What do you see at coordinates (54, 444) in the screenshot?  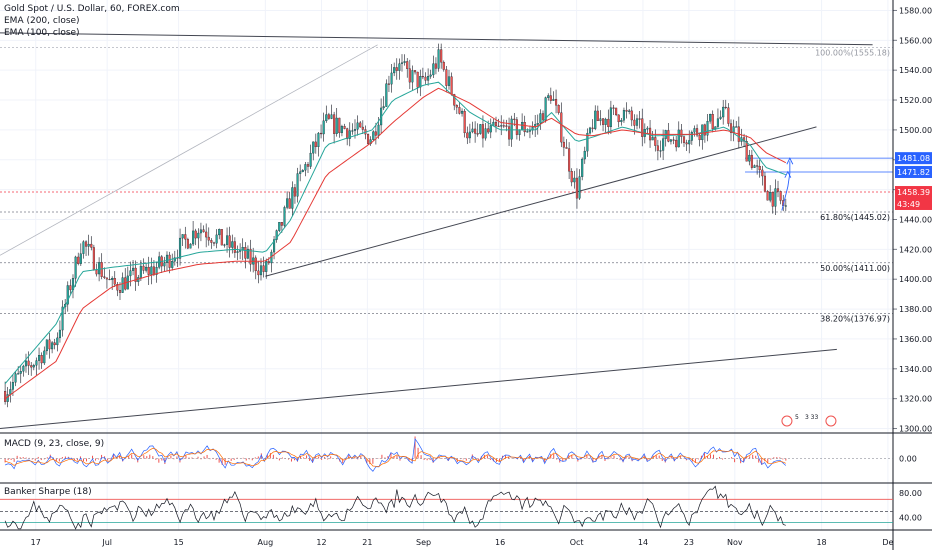 I see `macd-legend: MACD (9, 23, close, 9)` at bounding box center [54, 444].